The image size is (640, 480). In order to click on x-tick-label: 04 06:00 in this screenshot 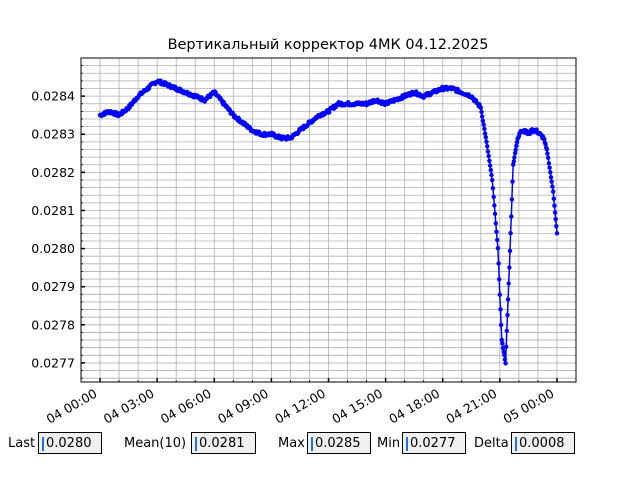, I will do `click(186, 406)`.